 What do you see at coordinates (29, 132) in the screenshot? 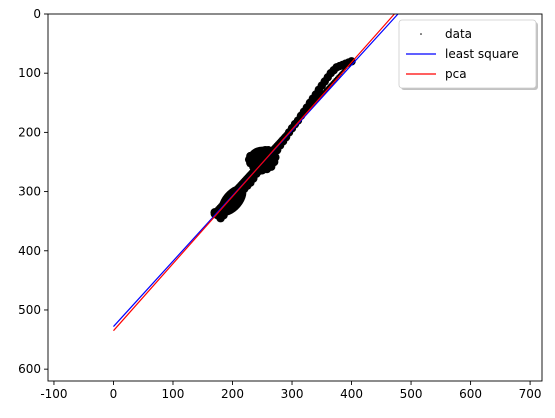
I see `y-tick-label: 200` at bounding box center [29, 132].